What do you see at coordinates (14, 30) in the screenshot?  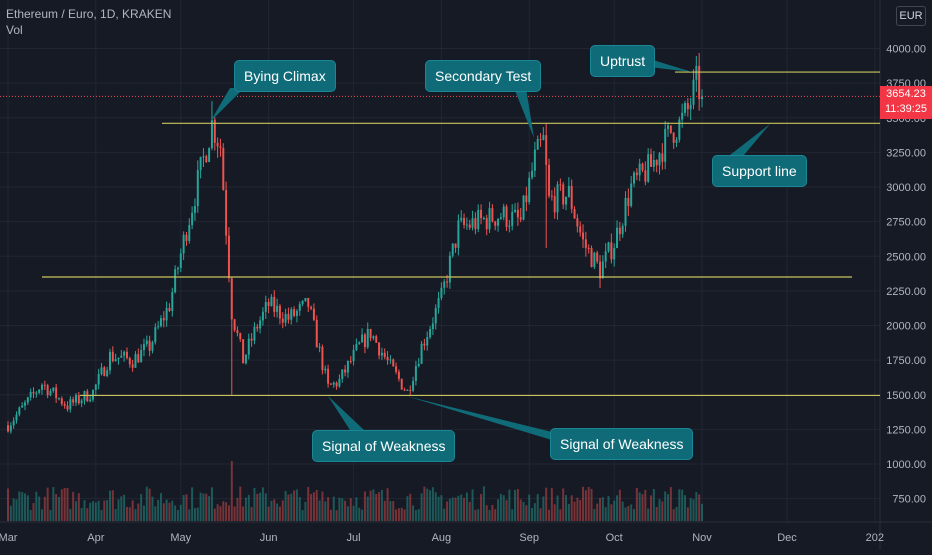 I see `volume-indicator-label: Vol` at bounding box center [14, 30].